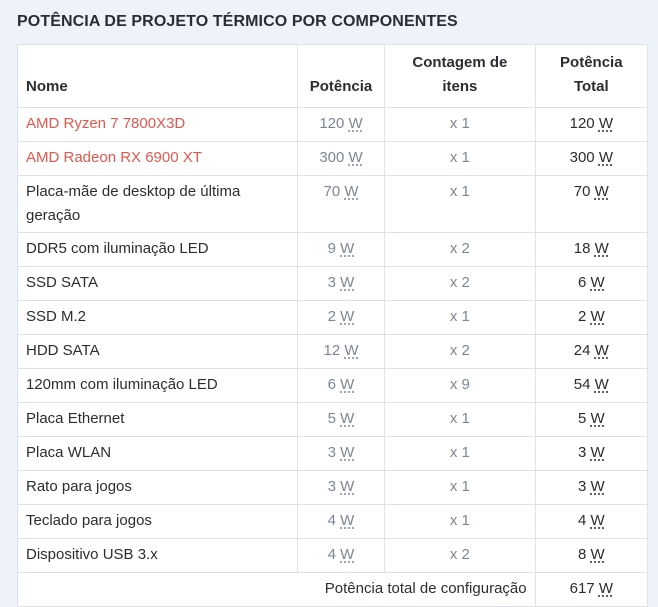 Image resolution: width=658 pixels, height=607 pixels. Describe the element at coordinates (460, 86) in the screenshot. I see `header-count-line2: itens` at that location.